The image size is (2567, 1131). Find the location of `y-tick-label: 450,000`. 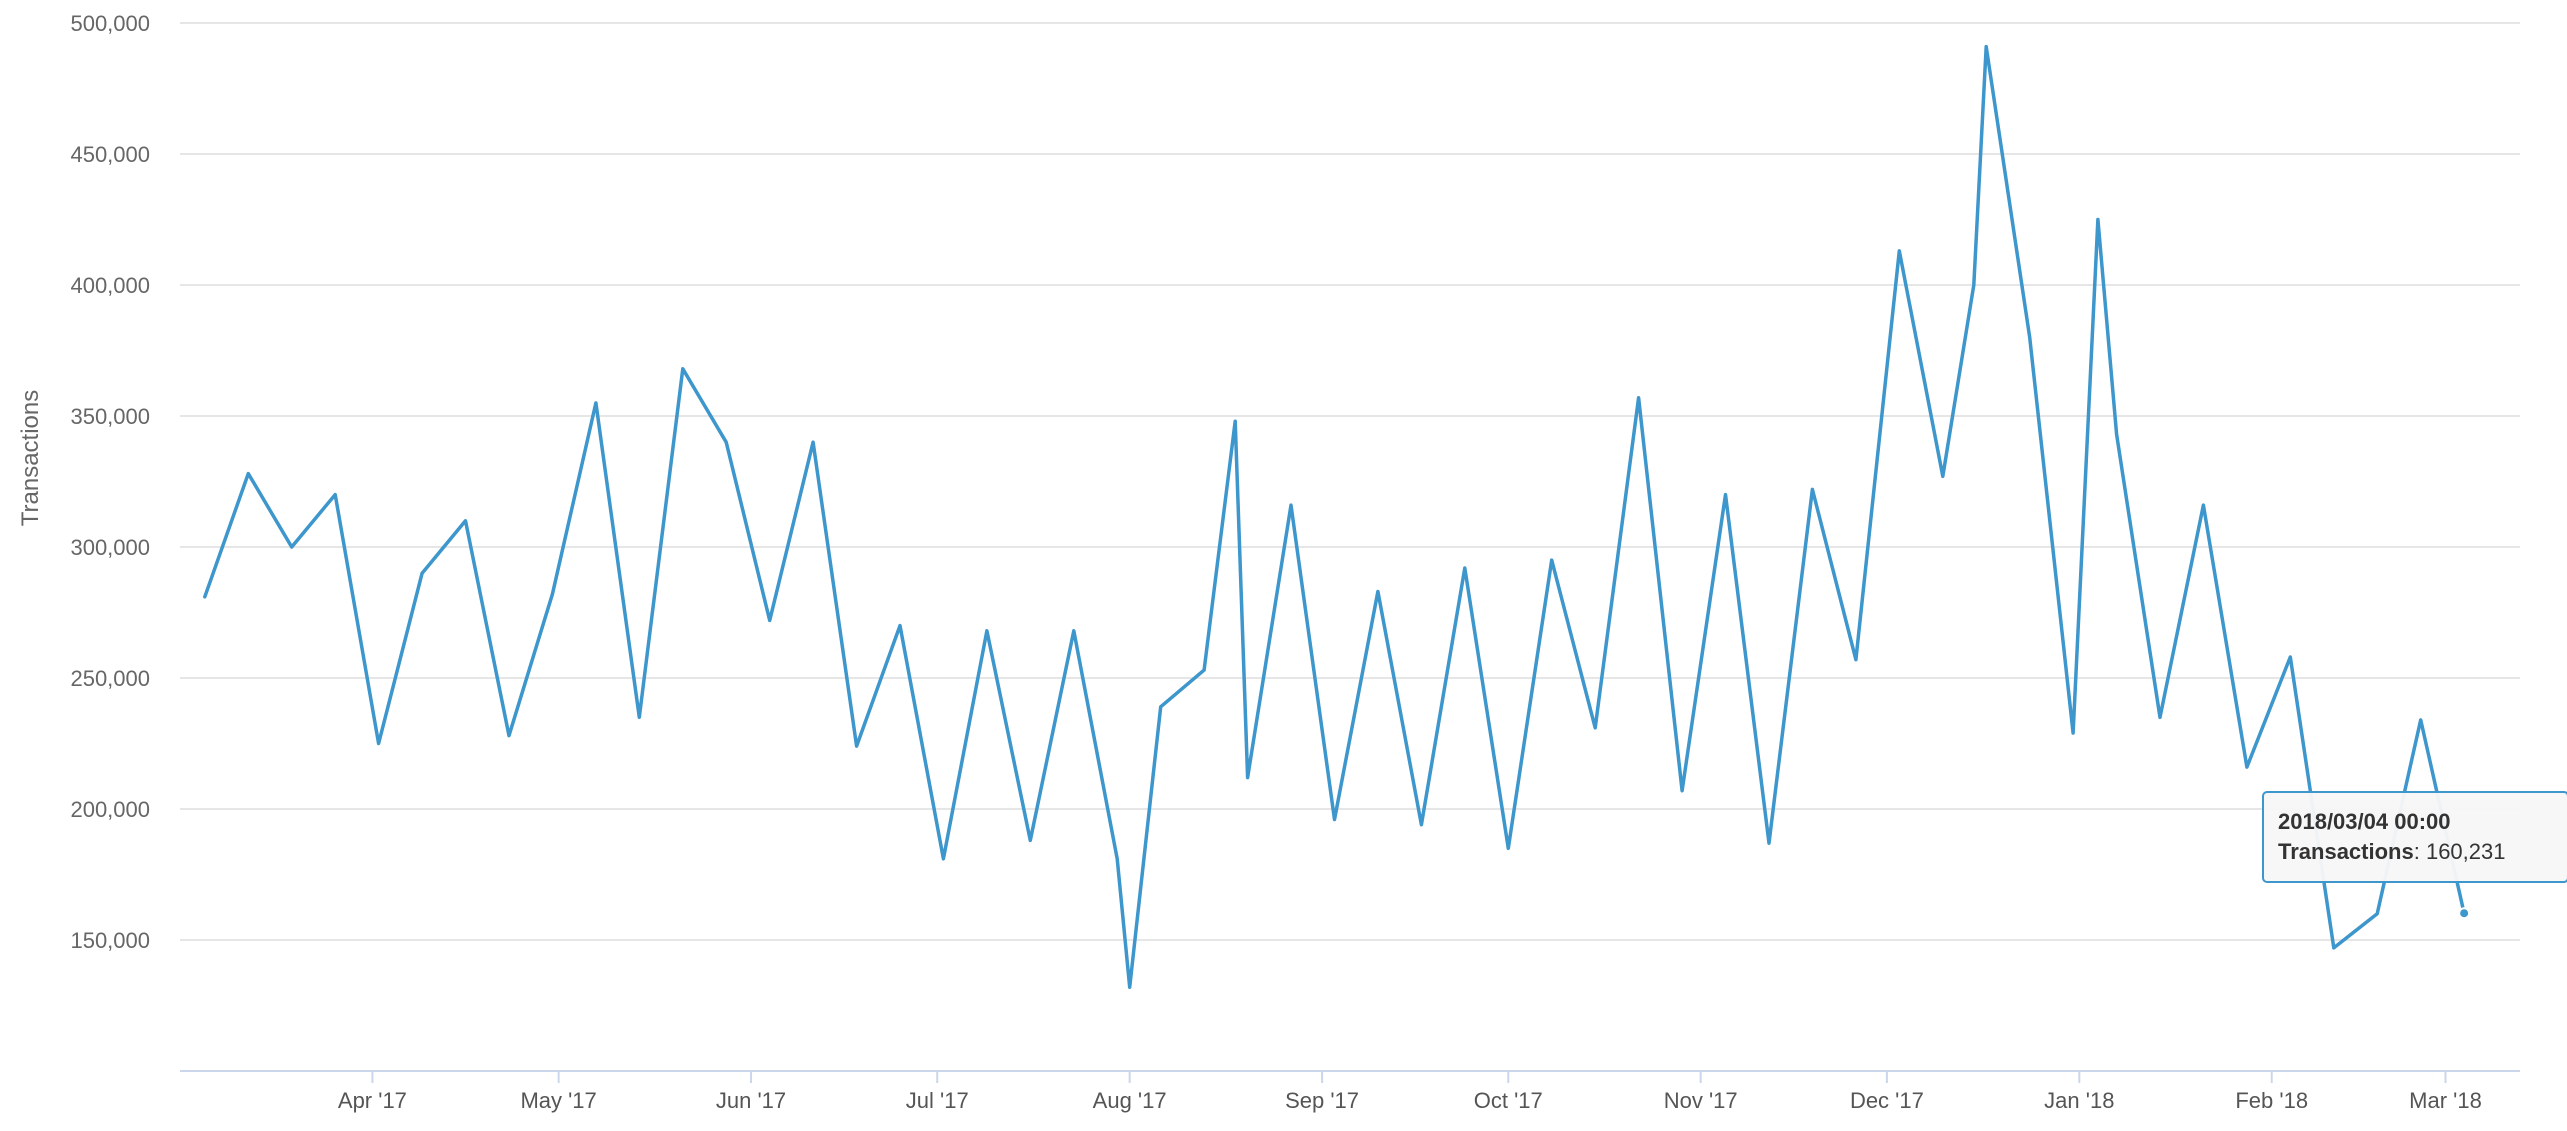

y-tick-label: 450,000 is located at coordinates (110, 154).